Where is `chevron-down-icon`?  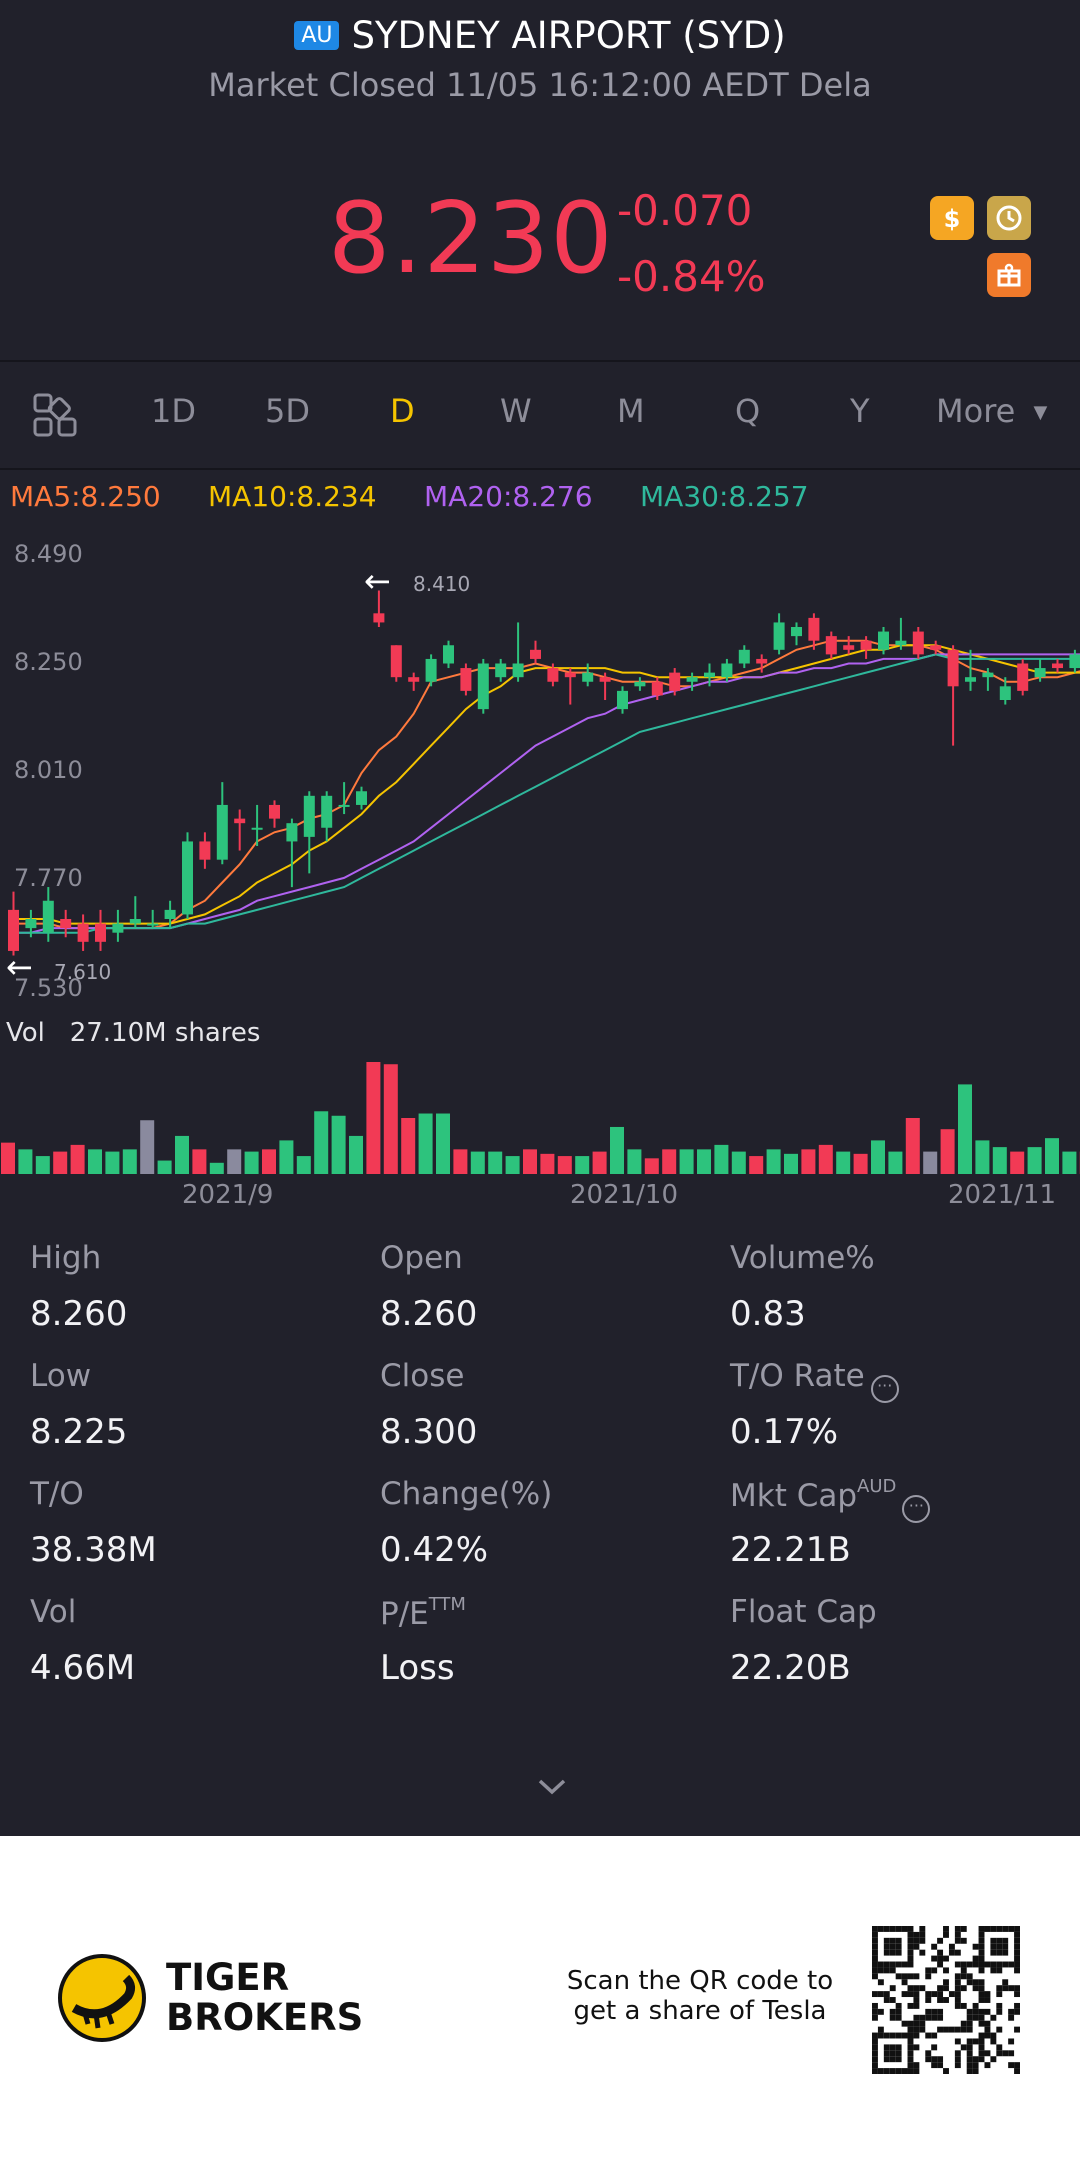 chevron-down-icon is located at coordinates (552, 1789).